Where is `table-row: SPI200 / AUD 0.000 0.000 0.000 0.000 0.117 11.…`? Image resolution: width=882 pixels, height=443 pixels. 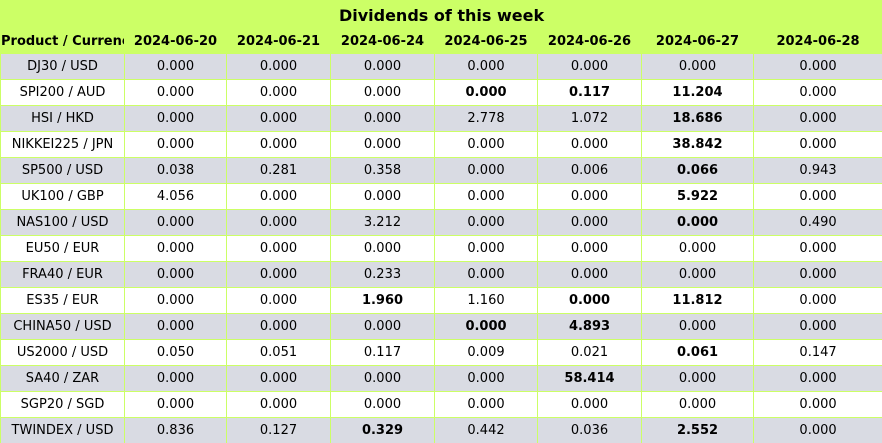
table-row: SPI200 / AUD 0.000 0.000 0.000 0.000 0.117 11.… is located at coordinates (441, 92).